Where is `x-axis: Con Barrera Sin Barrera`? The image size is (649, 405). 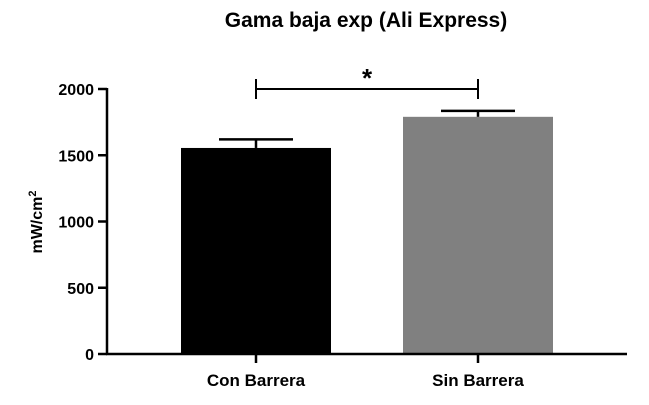 x-axis: Con Barrera Sin Barrera is located at coordinates (366, 371).